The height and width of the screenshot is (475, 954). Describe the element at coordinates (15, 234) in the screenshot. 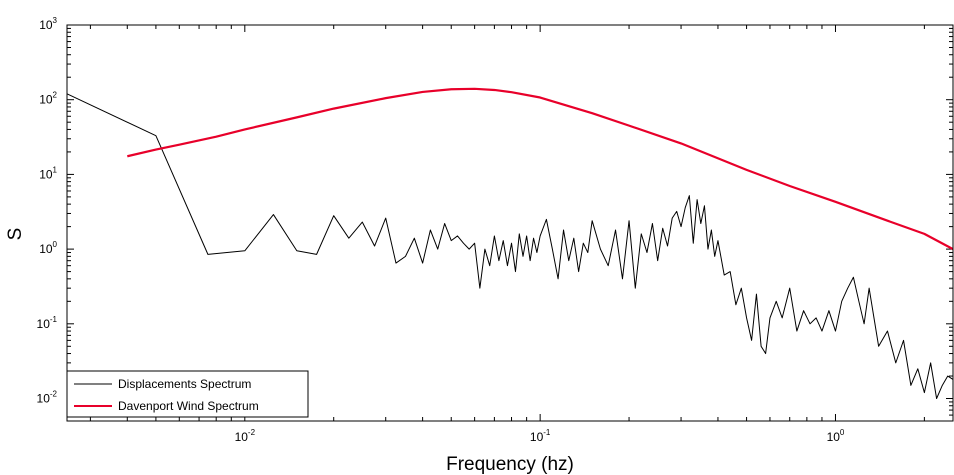

I see `y-axis-label: S` at that location.